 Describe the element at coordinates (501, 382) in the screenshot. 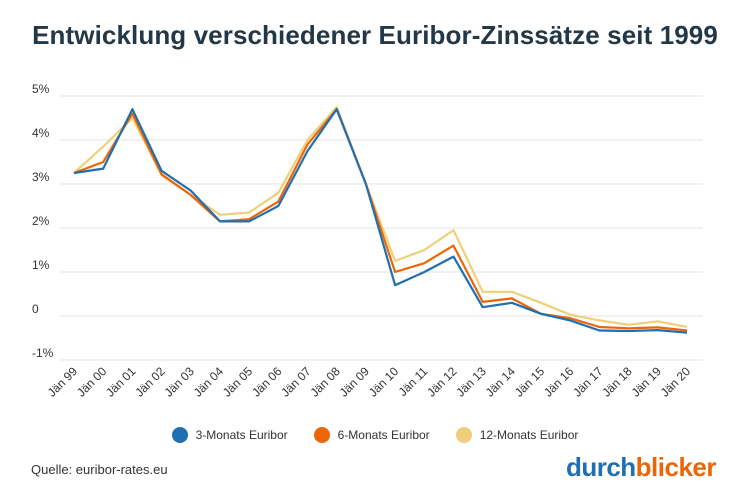

I see `x-tick-label: Jän 14` at that location.